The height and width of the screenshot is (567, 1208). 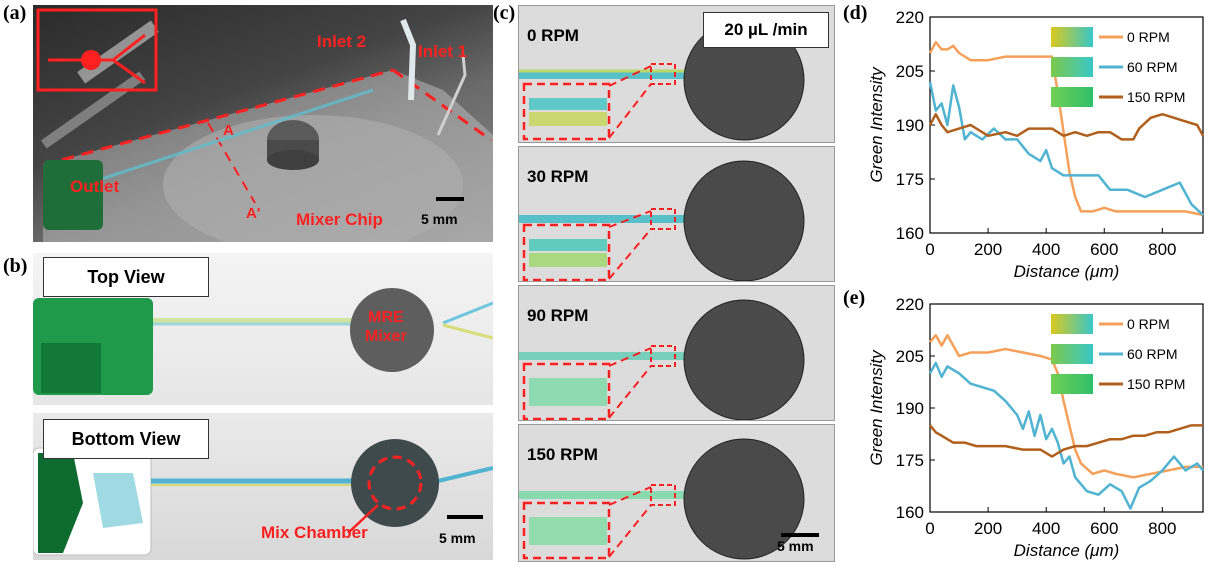 I want to click on outlet-label: Outlet, so click(x=95, y=186).